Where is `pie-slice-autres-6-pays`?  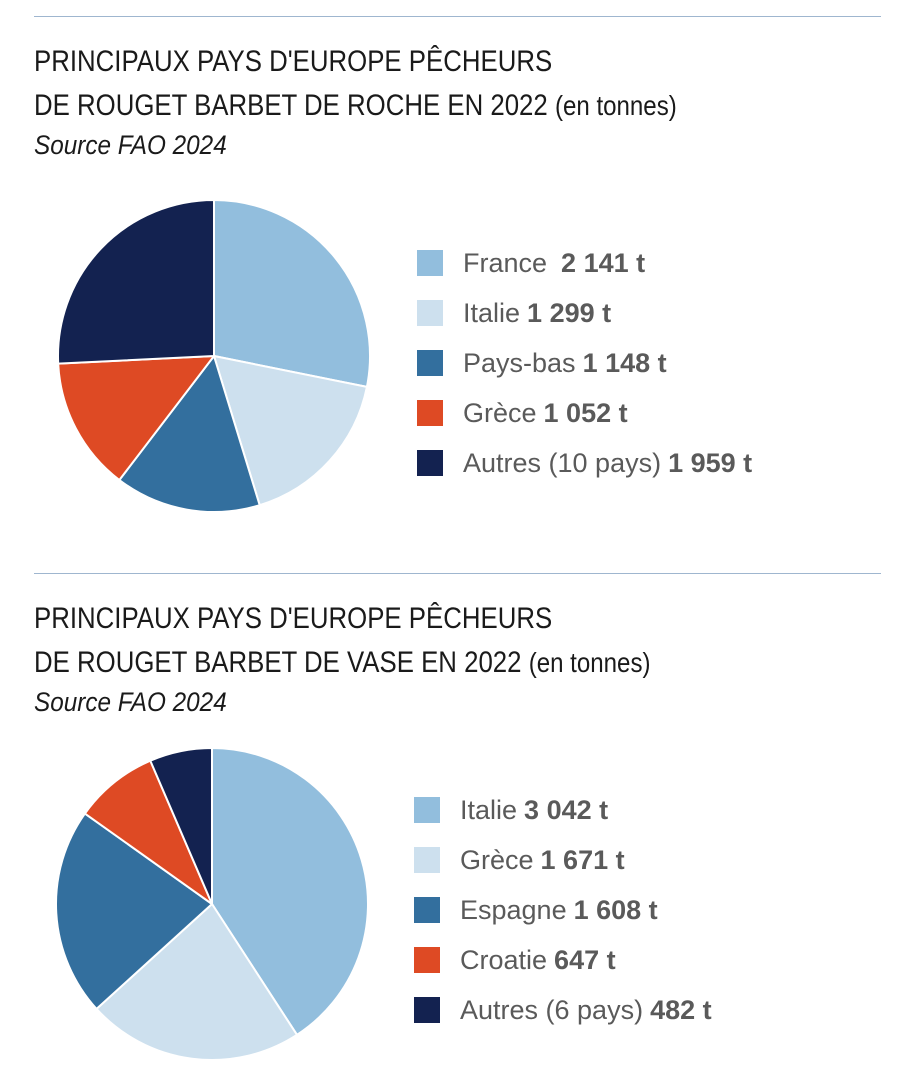 pie-slice-autres-6-pays is located at coordinates (181, 826).